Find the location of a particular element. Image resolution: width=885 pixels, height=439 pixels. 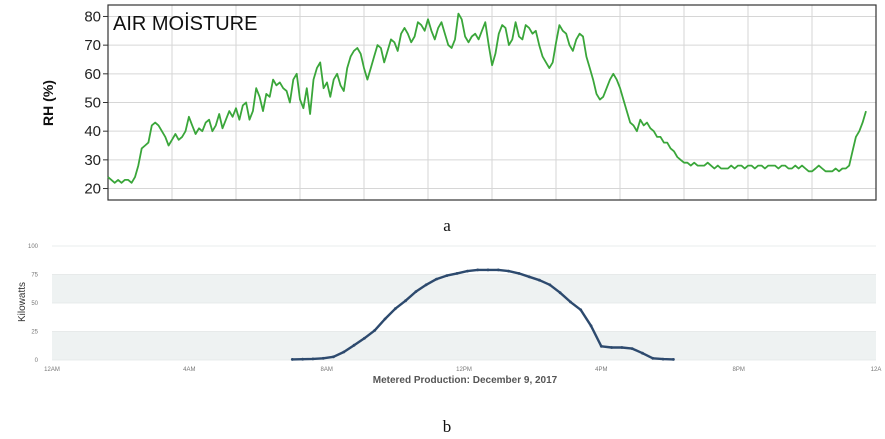

chart-a-y-ticks: 20 30 40 50 60 70 80 is located at coordinates (96, 103).